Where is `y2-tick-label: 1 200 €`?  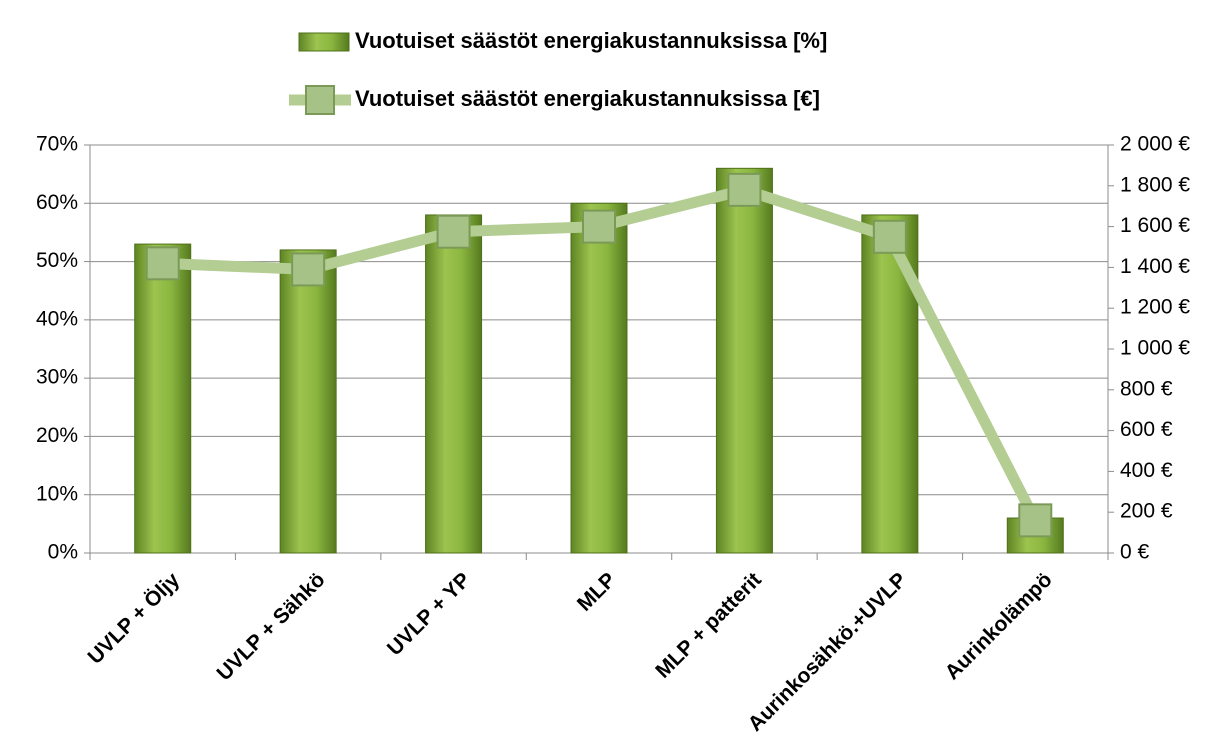 y2-tick-label: 1 200 € is located at coordinates (1155, 307).